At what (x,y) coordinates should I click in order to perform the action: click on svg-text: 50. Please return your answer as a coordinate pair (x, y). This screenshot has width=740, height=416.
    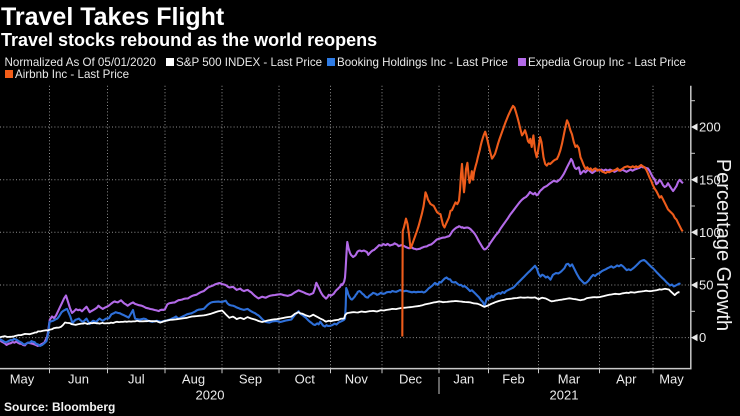
    Looking at the image, I should click on (706, 285).